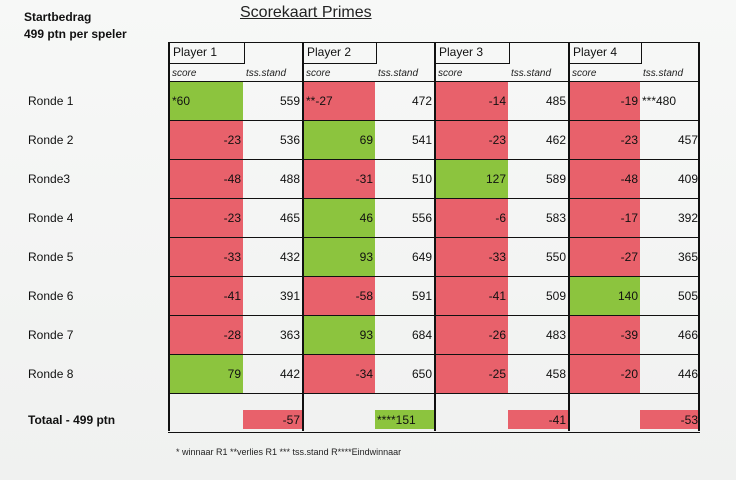 The width and height of the screenshot is (736, 480). I want to click on score-cell: -14, so click(472, 101).